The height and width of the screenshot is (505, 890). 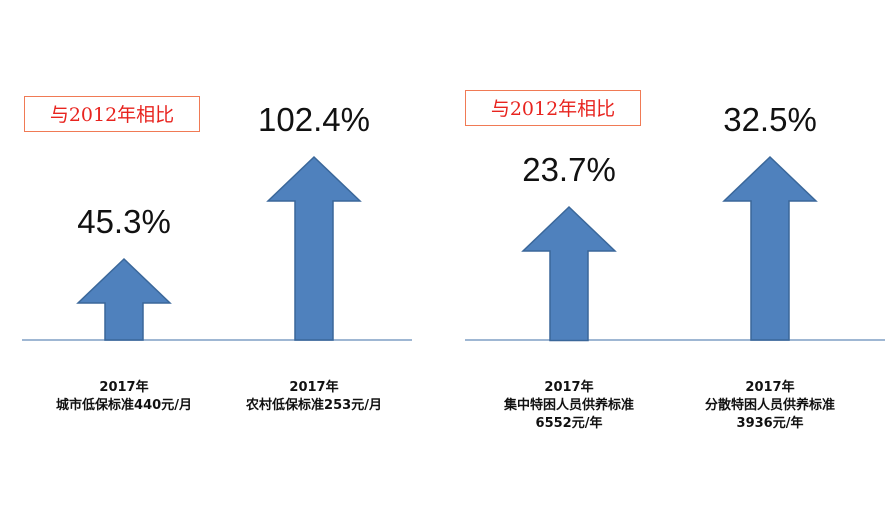 I want to click on caption-desc: 农村低保标准253元/月, so click(x=314, y=405).